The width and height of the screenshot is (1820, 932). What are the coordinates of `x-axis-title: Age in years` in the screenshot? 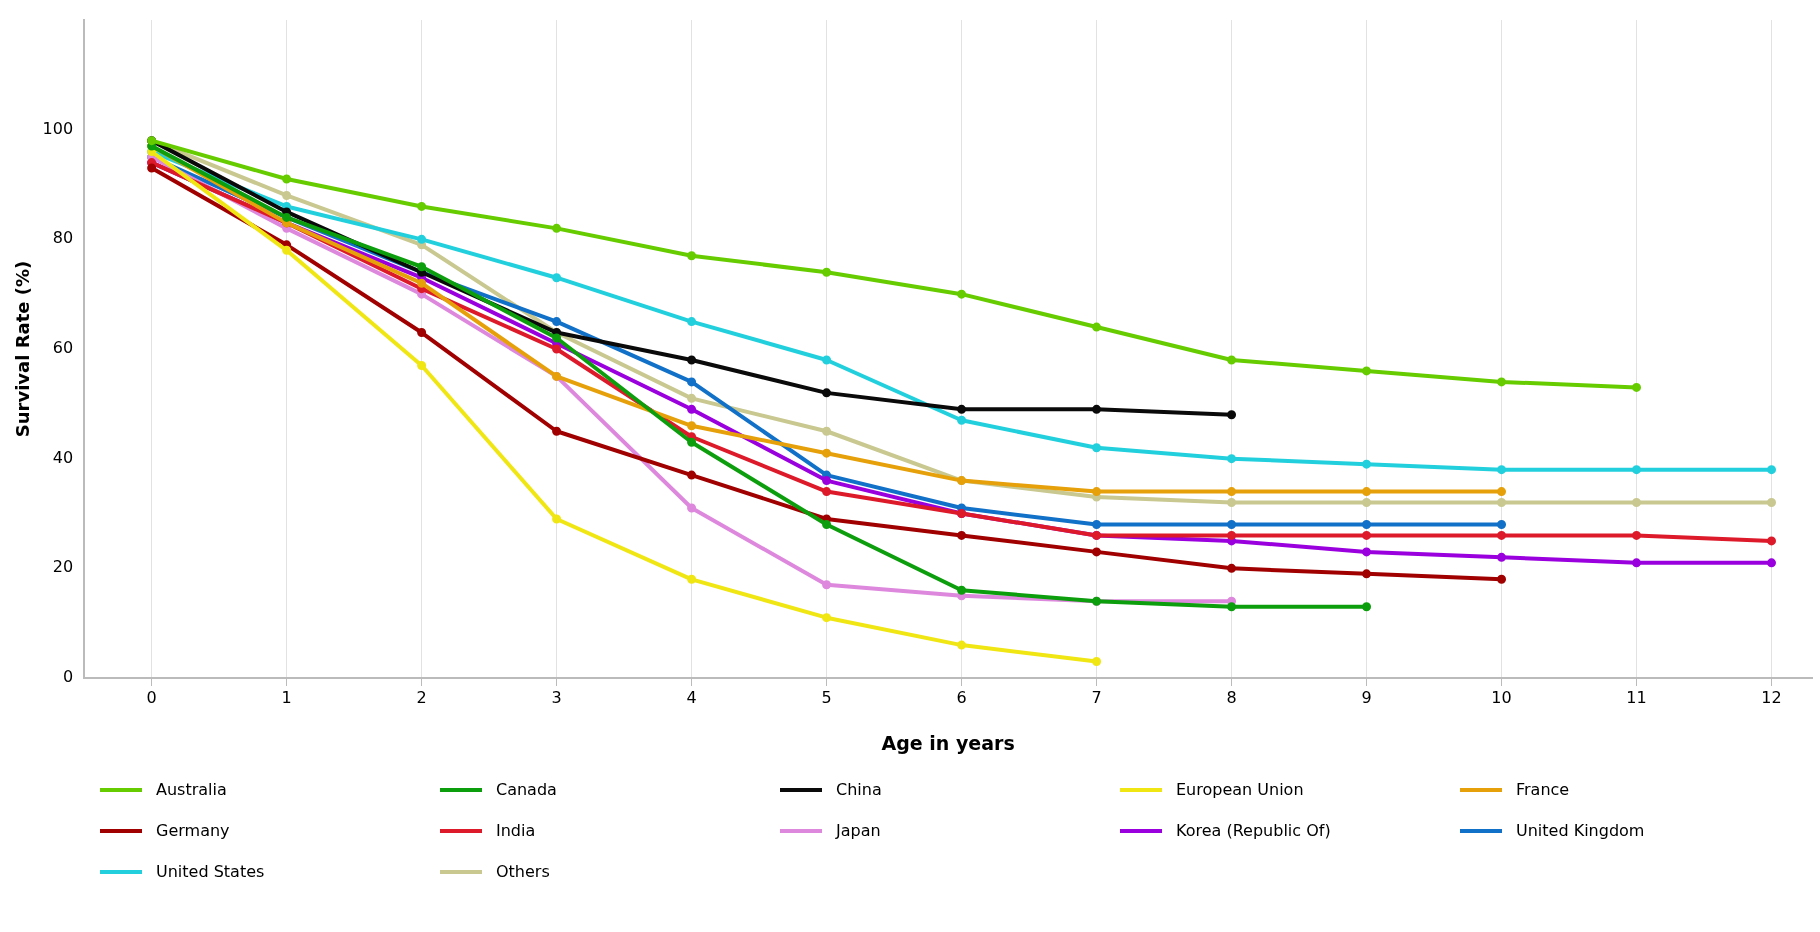 It's located at (948, 742).